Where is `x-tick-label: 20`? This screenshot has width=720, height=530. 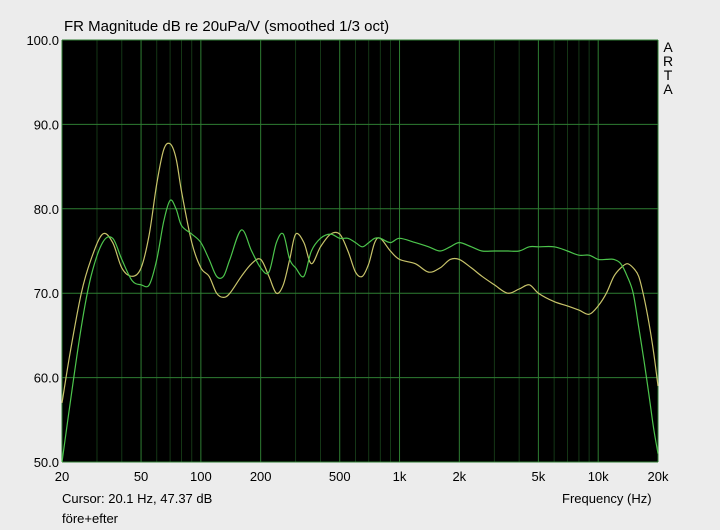 x-tick-label: 20 is located at coordinates (62, 476).